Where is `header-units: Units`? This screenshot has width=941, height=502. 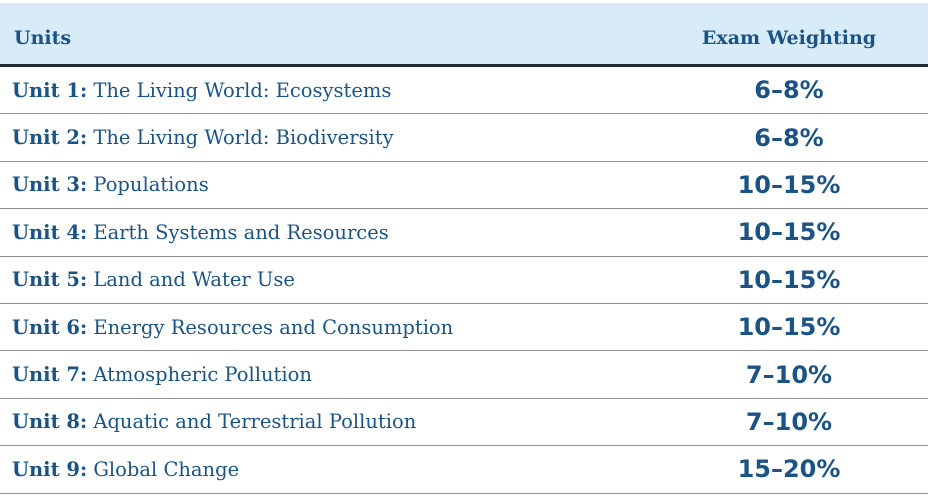 header-units: Units is located at coordinates (43, 37).